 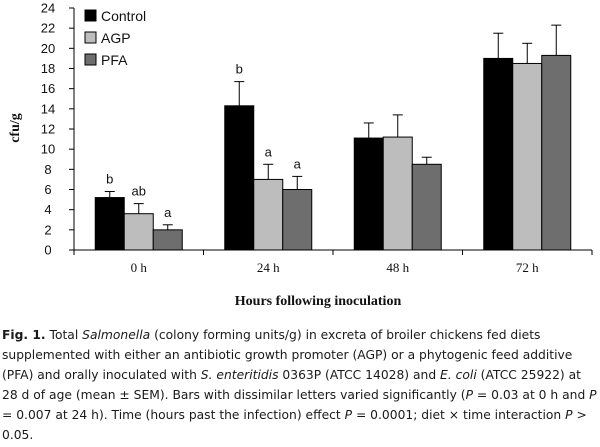 What do you see at coordinates (139, 191) in the screenshot?
I see `significance-label: ab` at bounding box center [139, 191].